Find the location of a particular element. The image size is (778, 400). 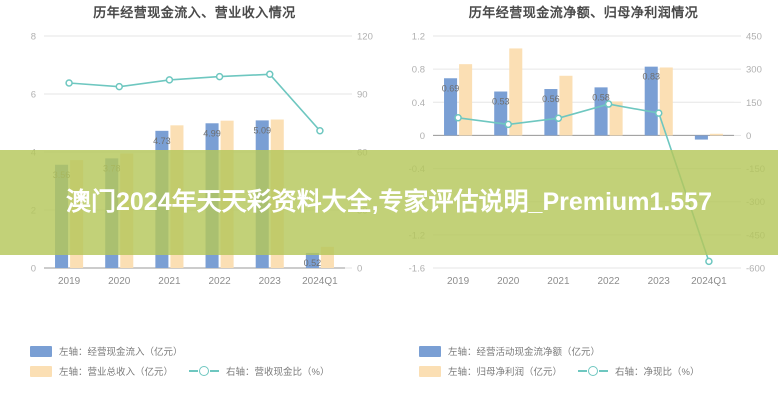

y2-axis-tick-label: 450 is located at coordinates (754, 37).